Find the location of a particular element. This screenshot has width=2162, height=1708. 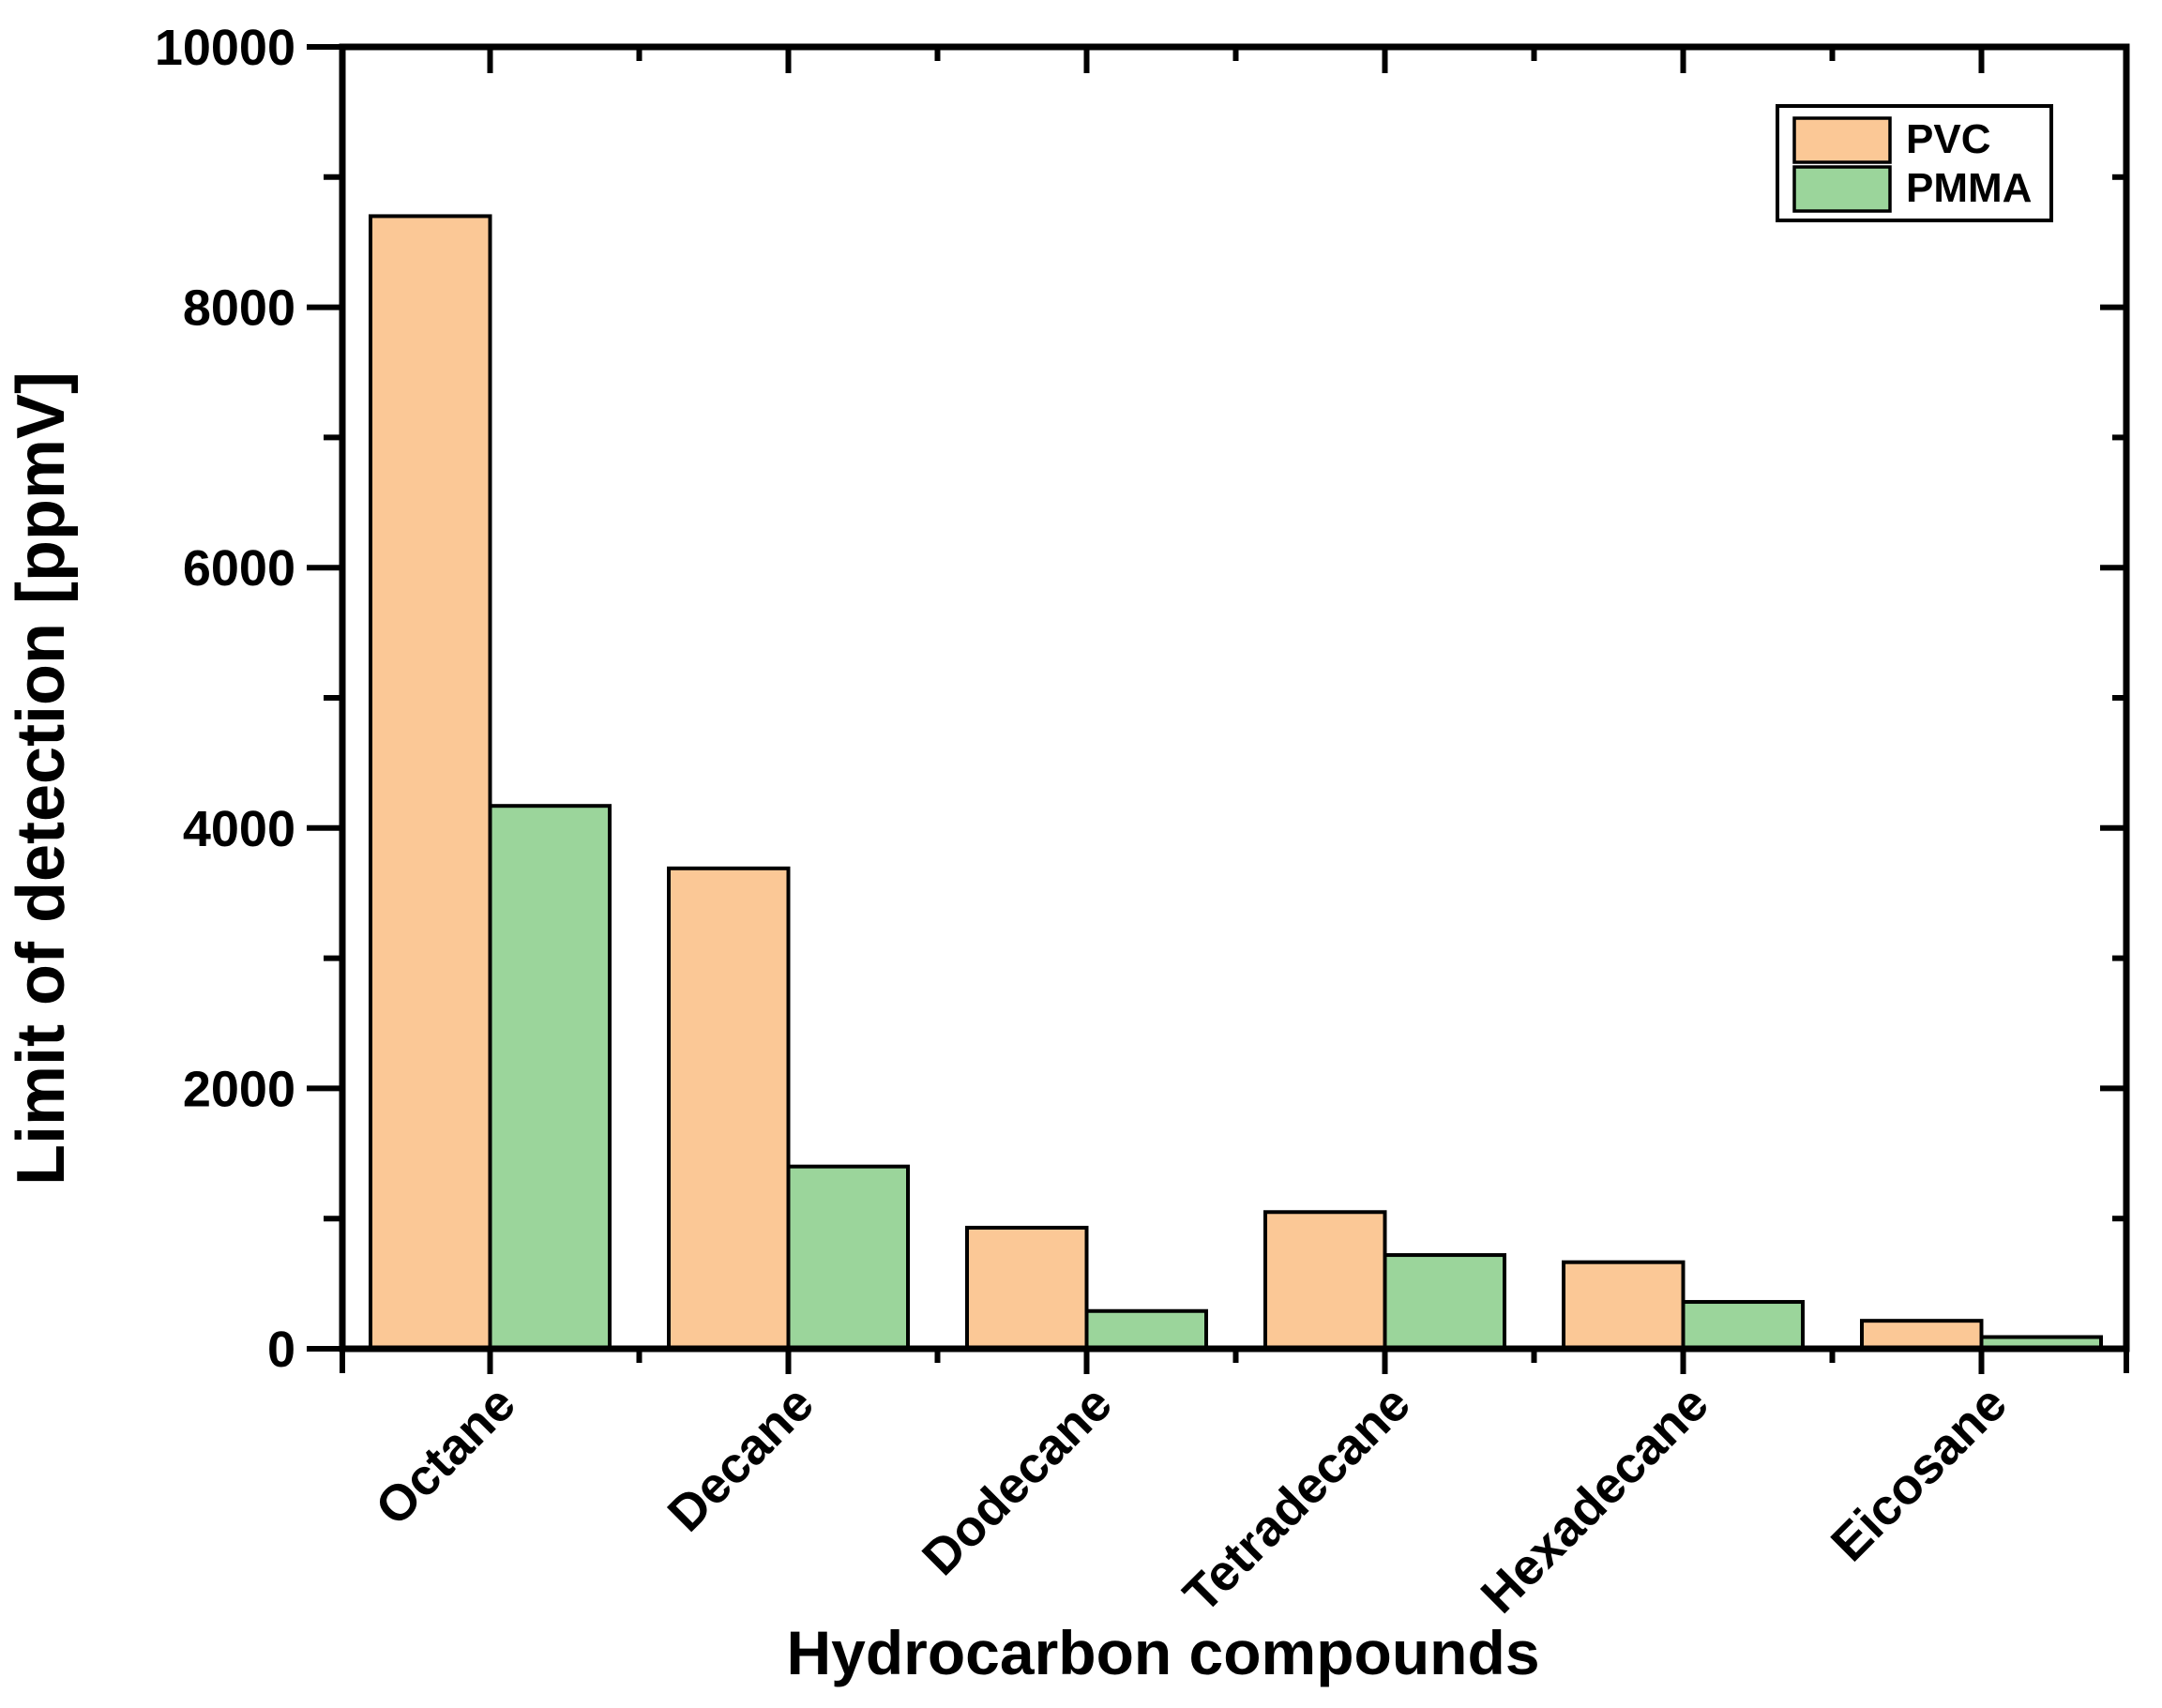

y-axis-title: Limit of detection [ppmV] is located at coordinates (41, 778).